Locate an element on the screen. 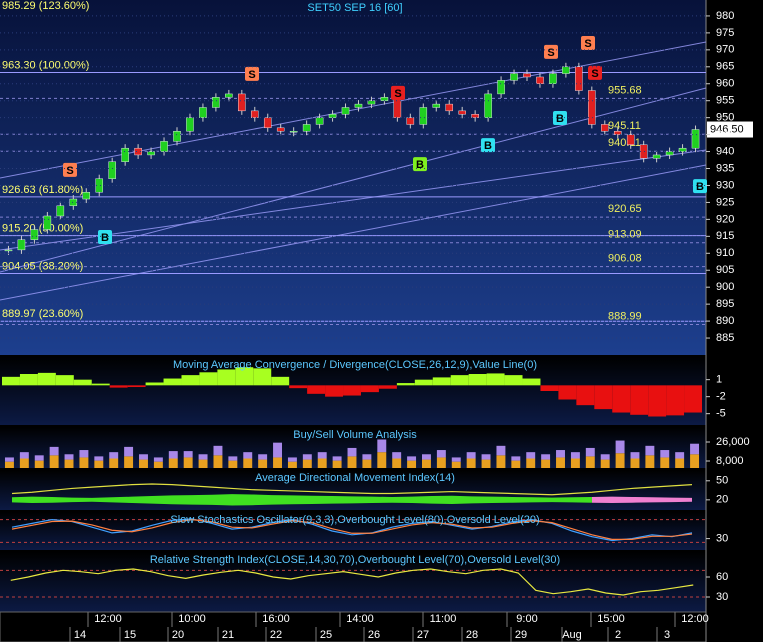 The image size is (763, 642). level-label: 913.09 is located at coordinates (625, 235).